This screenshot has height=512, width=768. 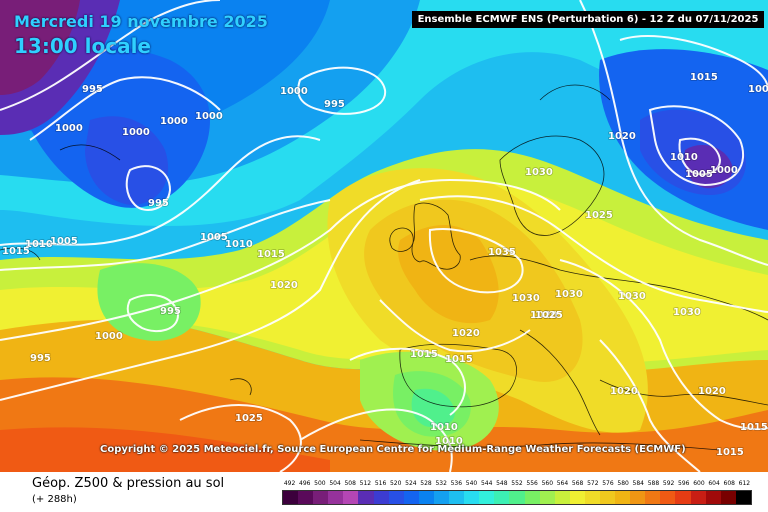 I want to click on scale-value: 500, so click(x=320, y=483).